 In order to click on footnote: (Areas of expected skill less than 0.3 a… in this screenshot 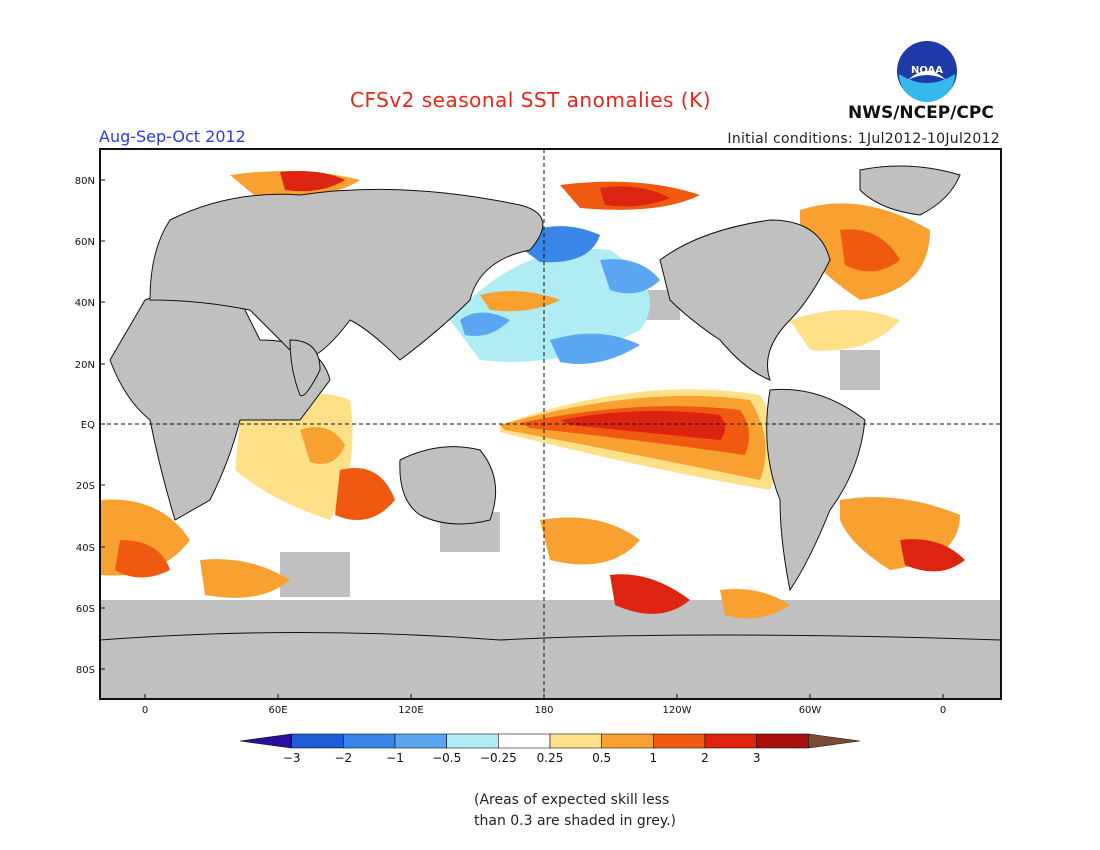, I will do `click(575, 810)`.